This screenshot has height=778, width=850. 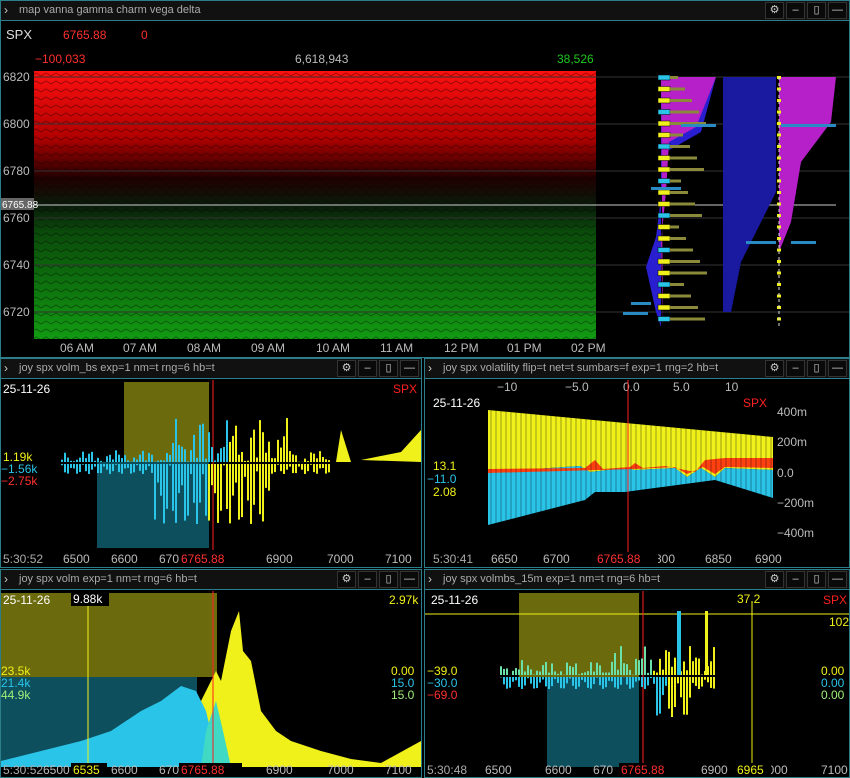 I want to click on svg-text: 6600, so click(x=558, y=770).